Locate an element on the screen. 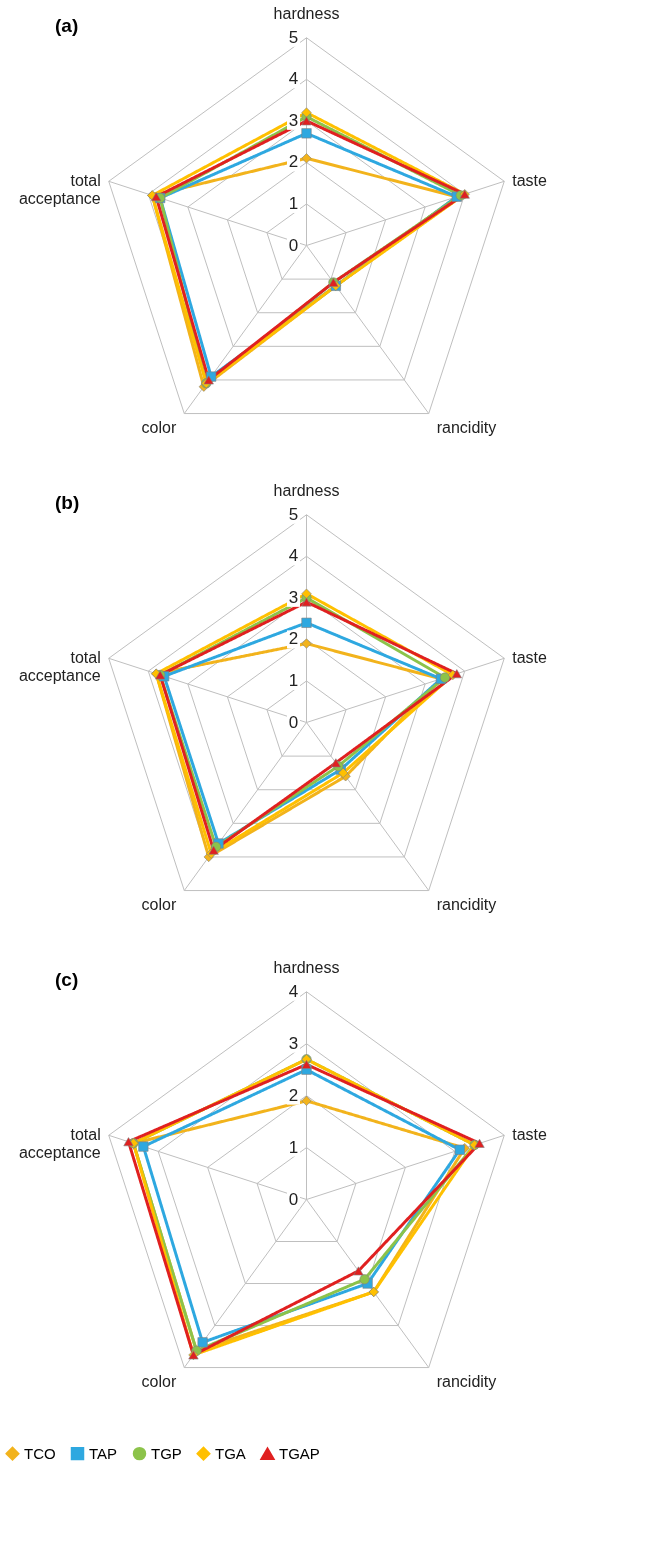  legend-label: TGA is located at coordinates (230, 1453).